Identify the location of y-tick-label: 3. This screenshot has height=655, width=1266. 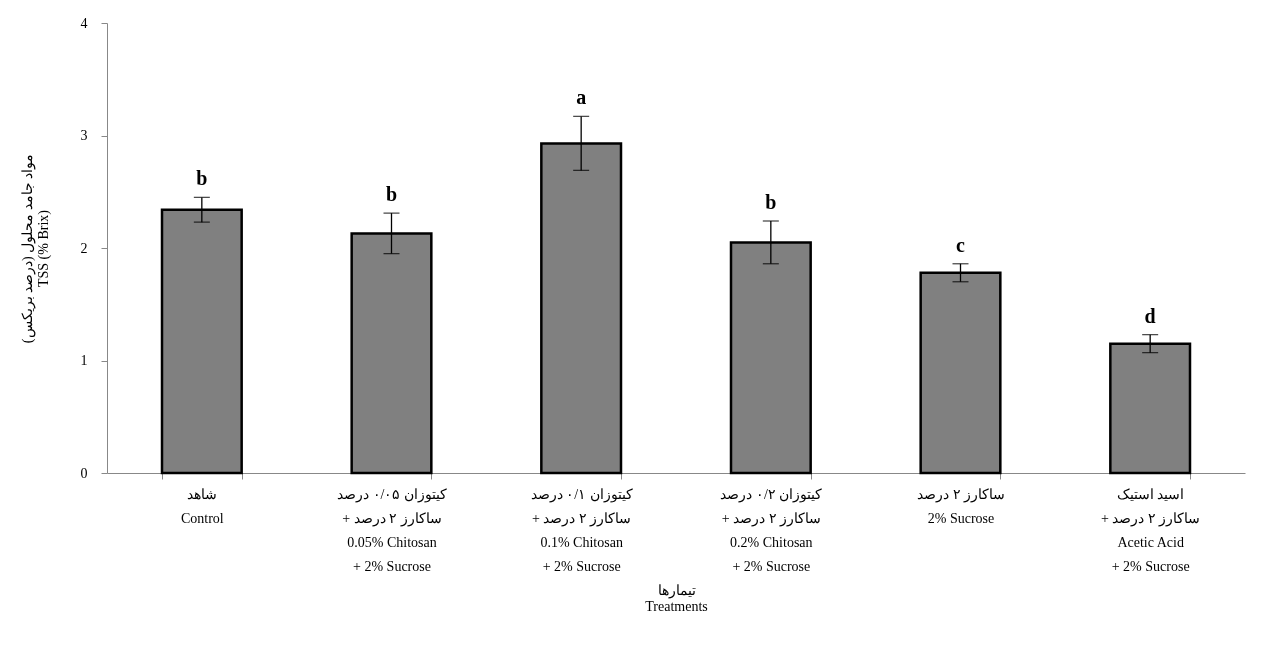
(84, 135).